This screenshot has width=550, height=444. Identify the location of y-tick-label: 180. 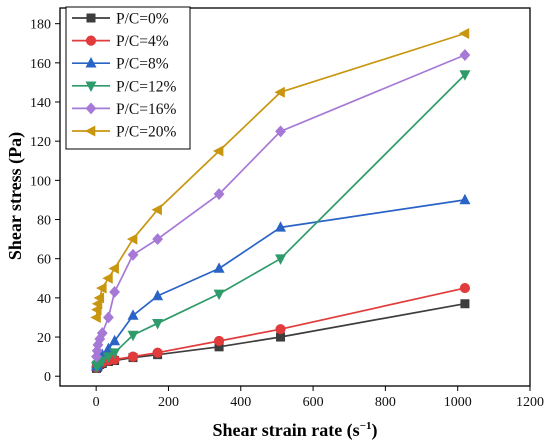
(40, 25).